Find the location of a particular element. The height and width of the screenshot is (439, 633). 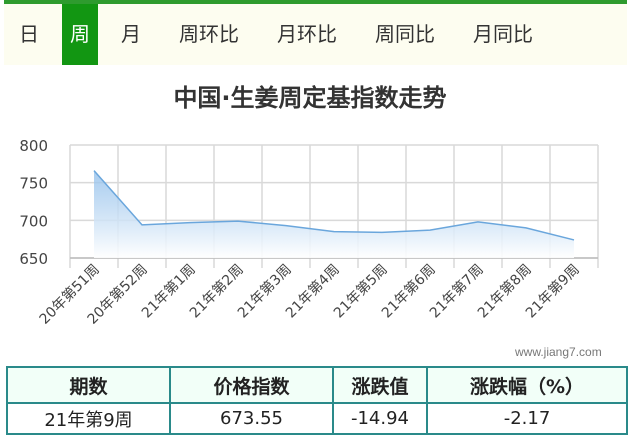

y-tick-label: 700 is located at coordinates (33, 221).